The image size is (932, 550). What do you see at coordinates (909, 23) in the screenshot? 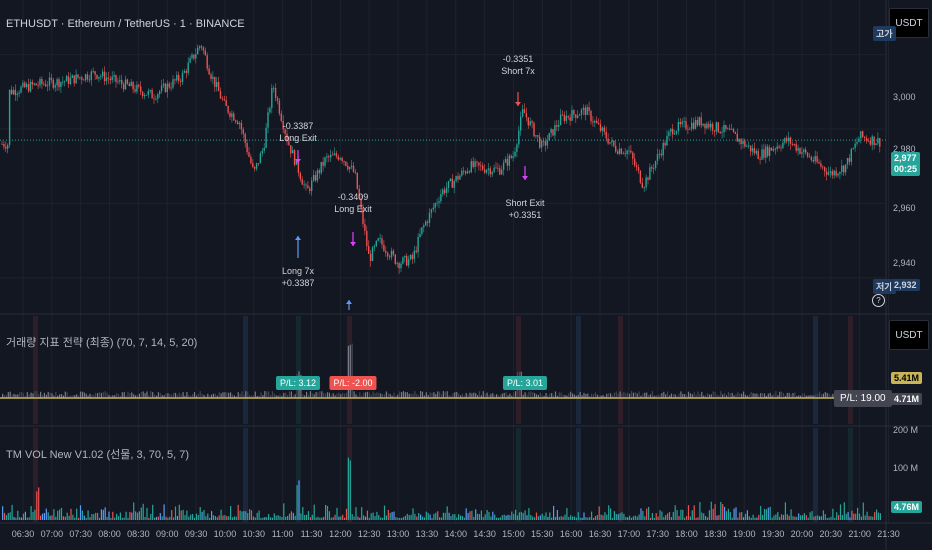
I see `currency-selector: USDT` at bounding box center [909, 23].